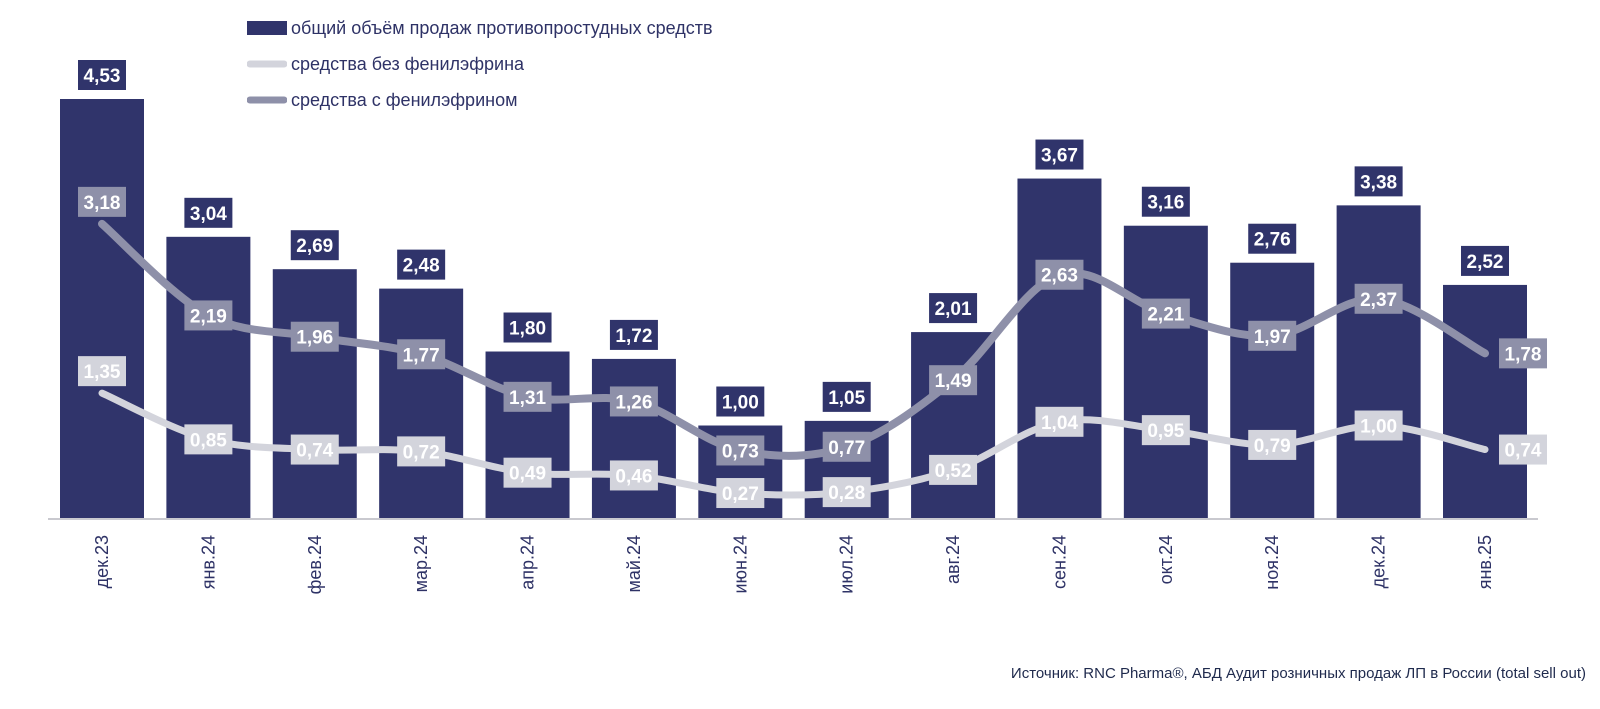  I want to click on point-label-with-phenylephrine-апр.24-text: 1,31, so click(527, 398).